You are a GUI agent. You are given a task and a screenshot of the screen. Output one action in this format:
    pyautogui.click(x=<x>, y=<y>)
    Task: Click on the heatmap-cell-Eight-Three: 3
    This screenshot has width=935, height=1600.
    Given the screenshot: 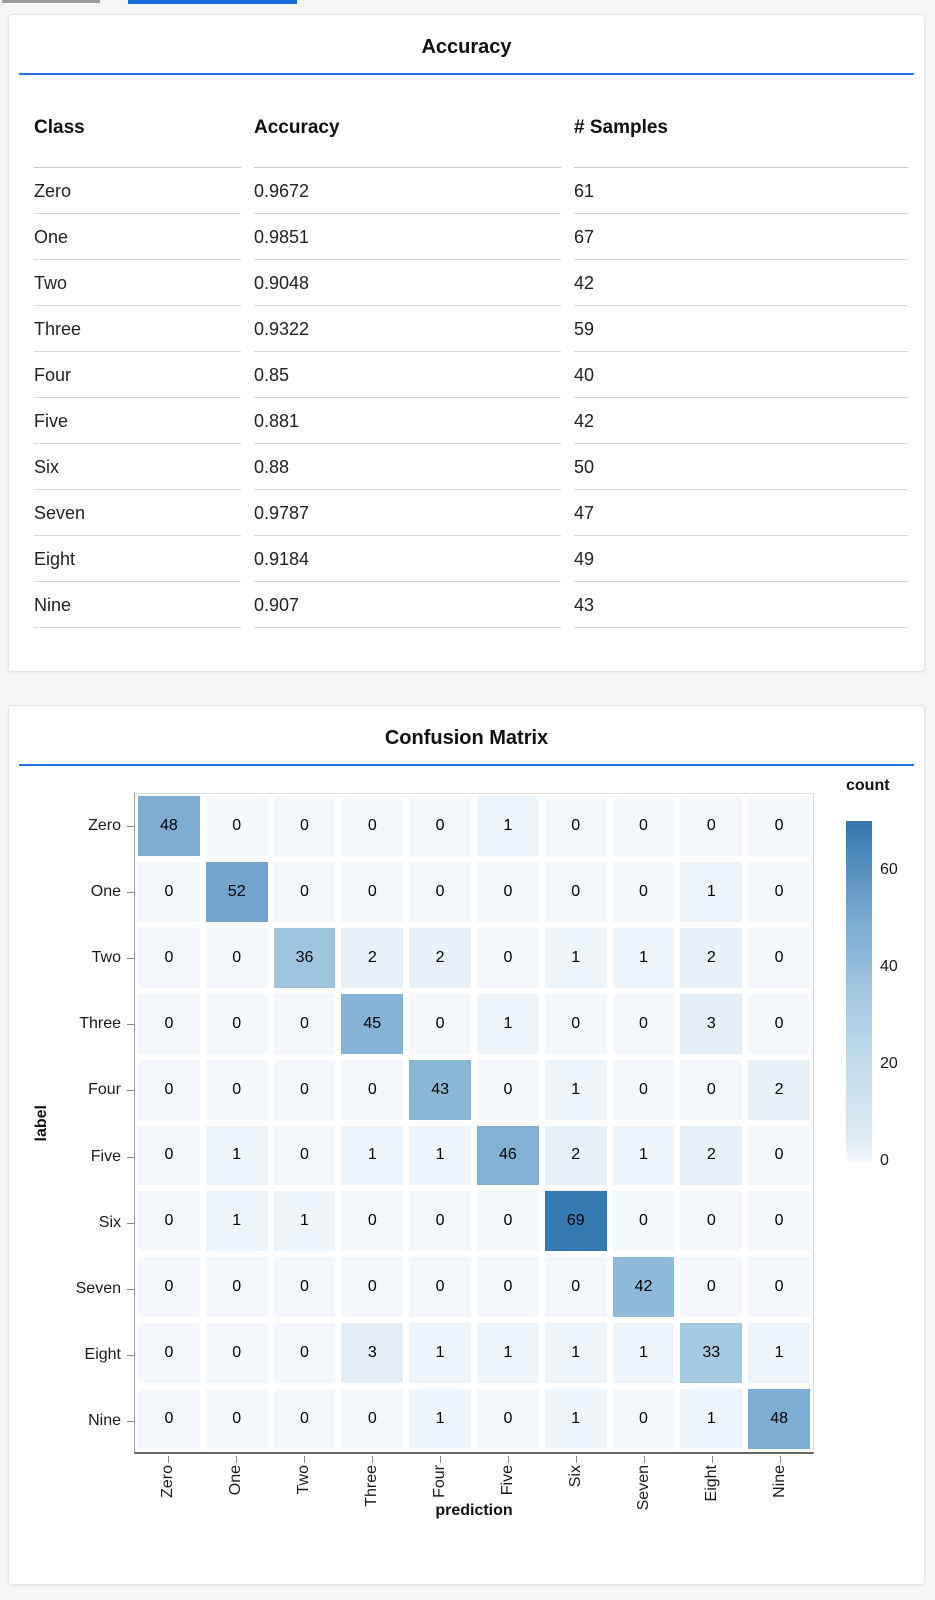 What is the action you would take?
    pyautogui.click(x=372, y=1353)
    